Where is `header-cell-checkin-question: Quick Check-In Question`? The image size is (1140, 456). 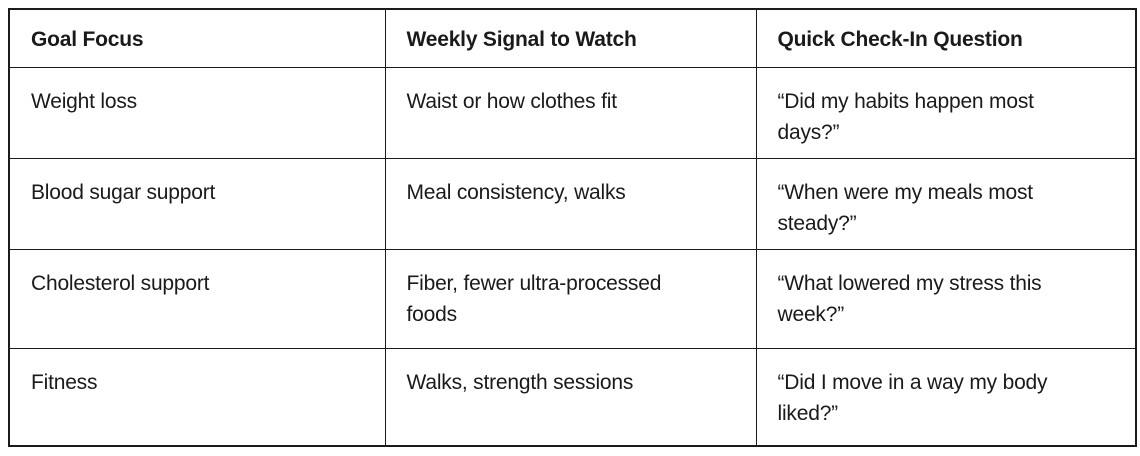 header-cell-checkin-question: Quick Check-In Question is located at coordinates (946, 38).